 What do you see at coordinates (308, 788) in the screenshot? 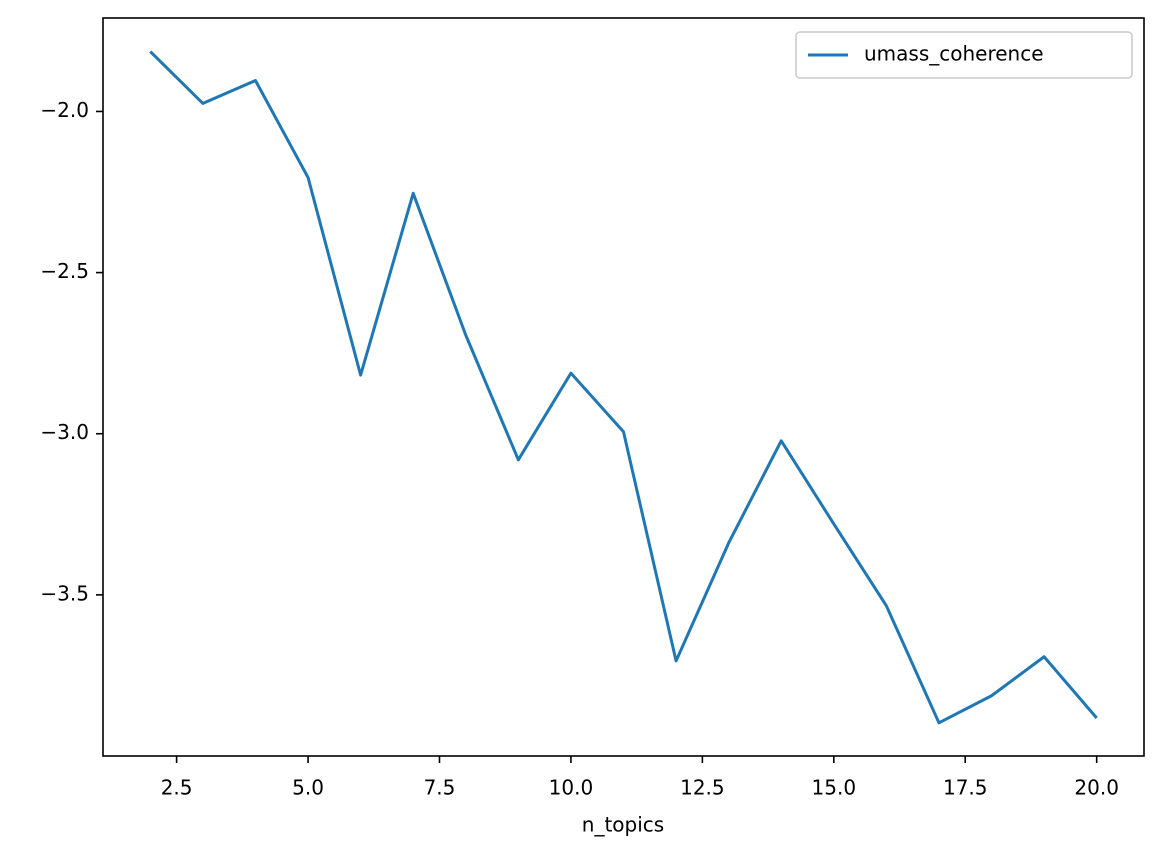
I see `x-tick-label: 5.0` at bounding box center [308, 788].